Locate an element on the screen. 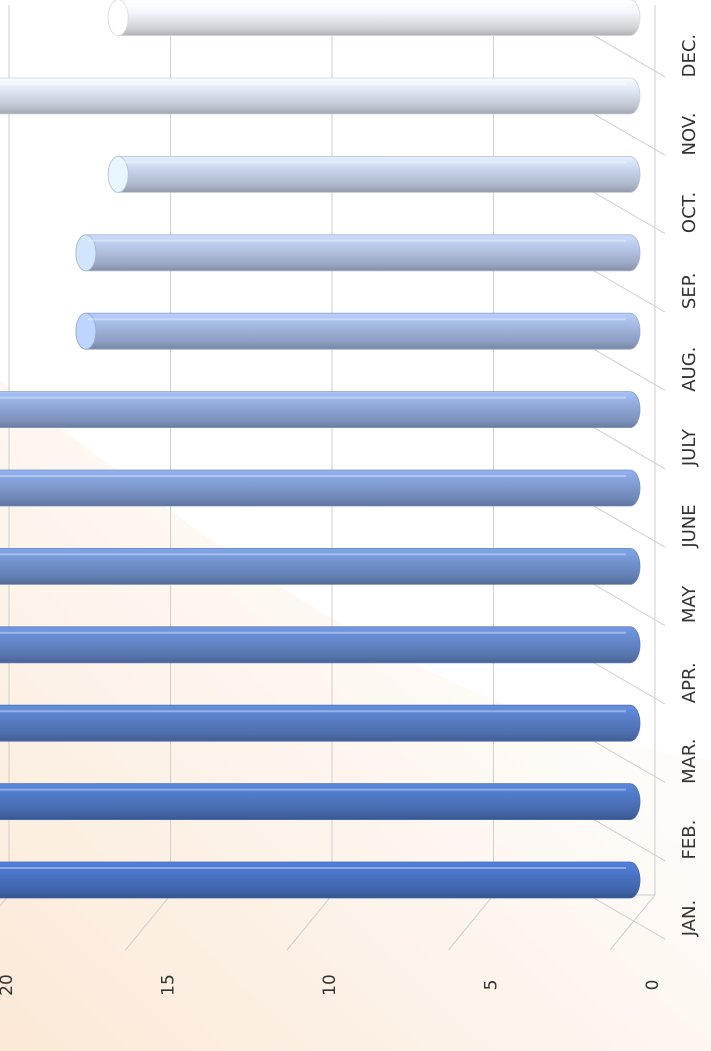 This screenshot has width=711, height=1051. category-label: APR. is located at coordinates (689, 682).